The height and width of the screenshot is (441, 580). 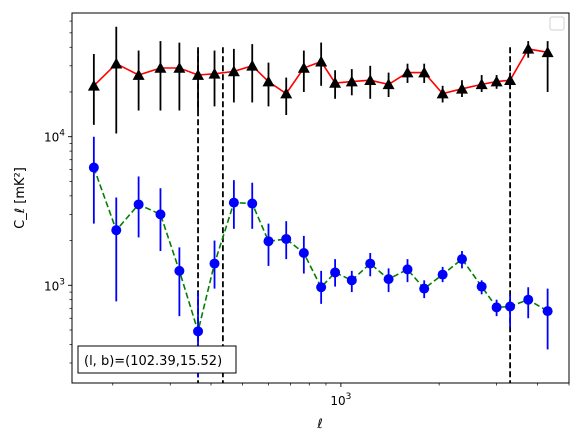 I want to click on x-tick-label-1000: 103, so click(x=340, y=400).